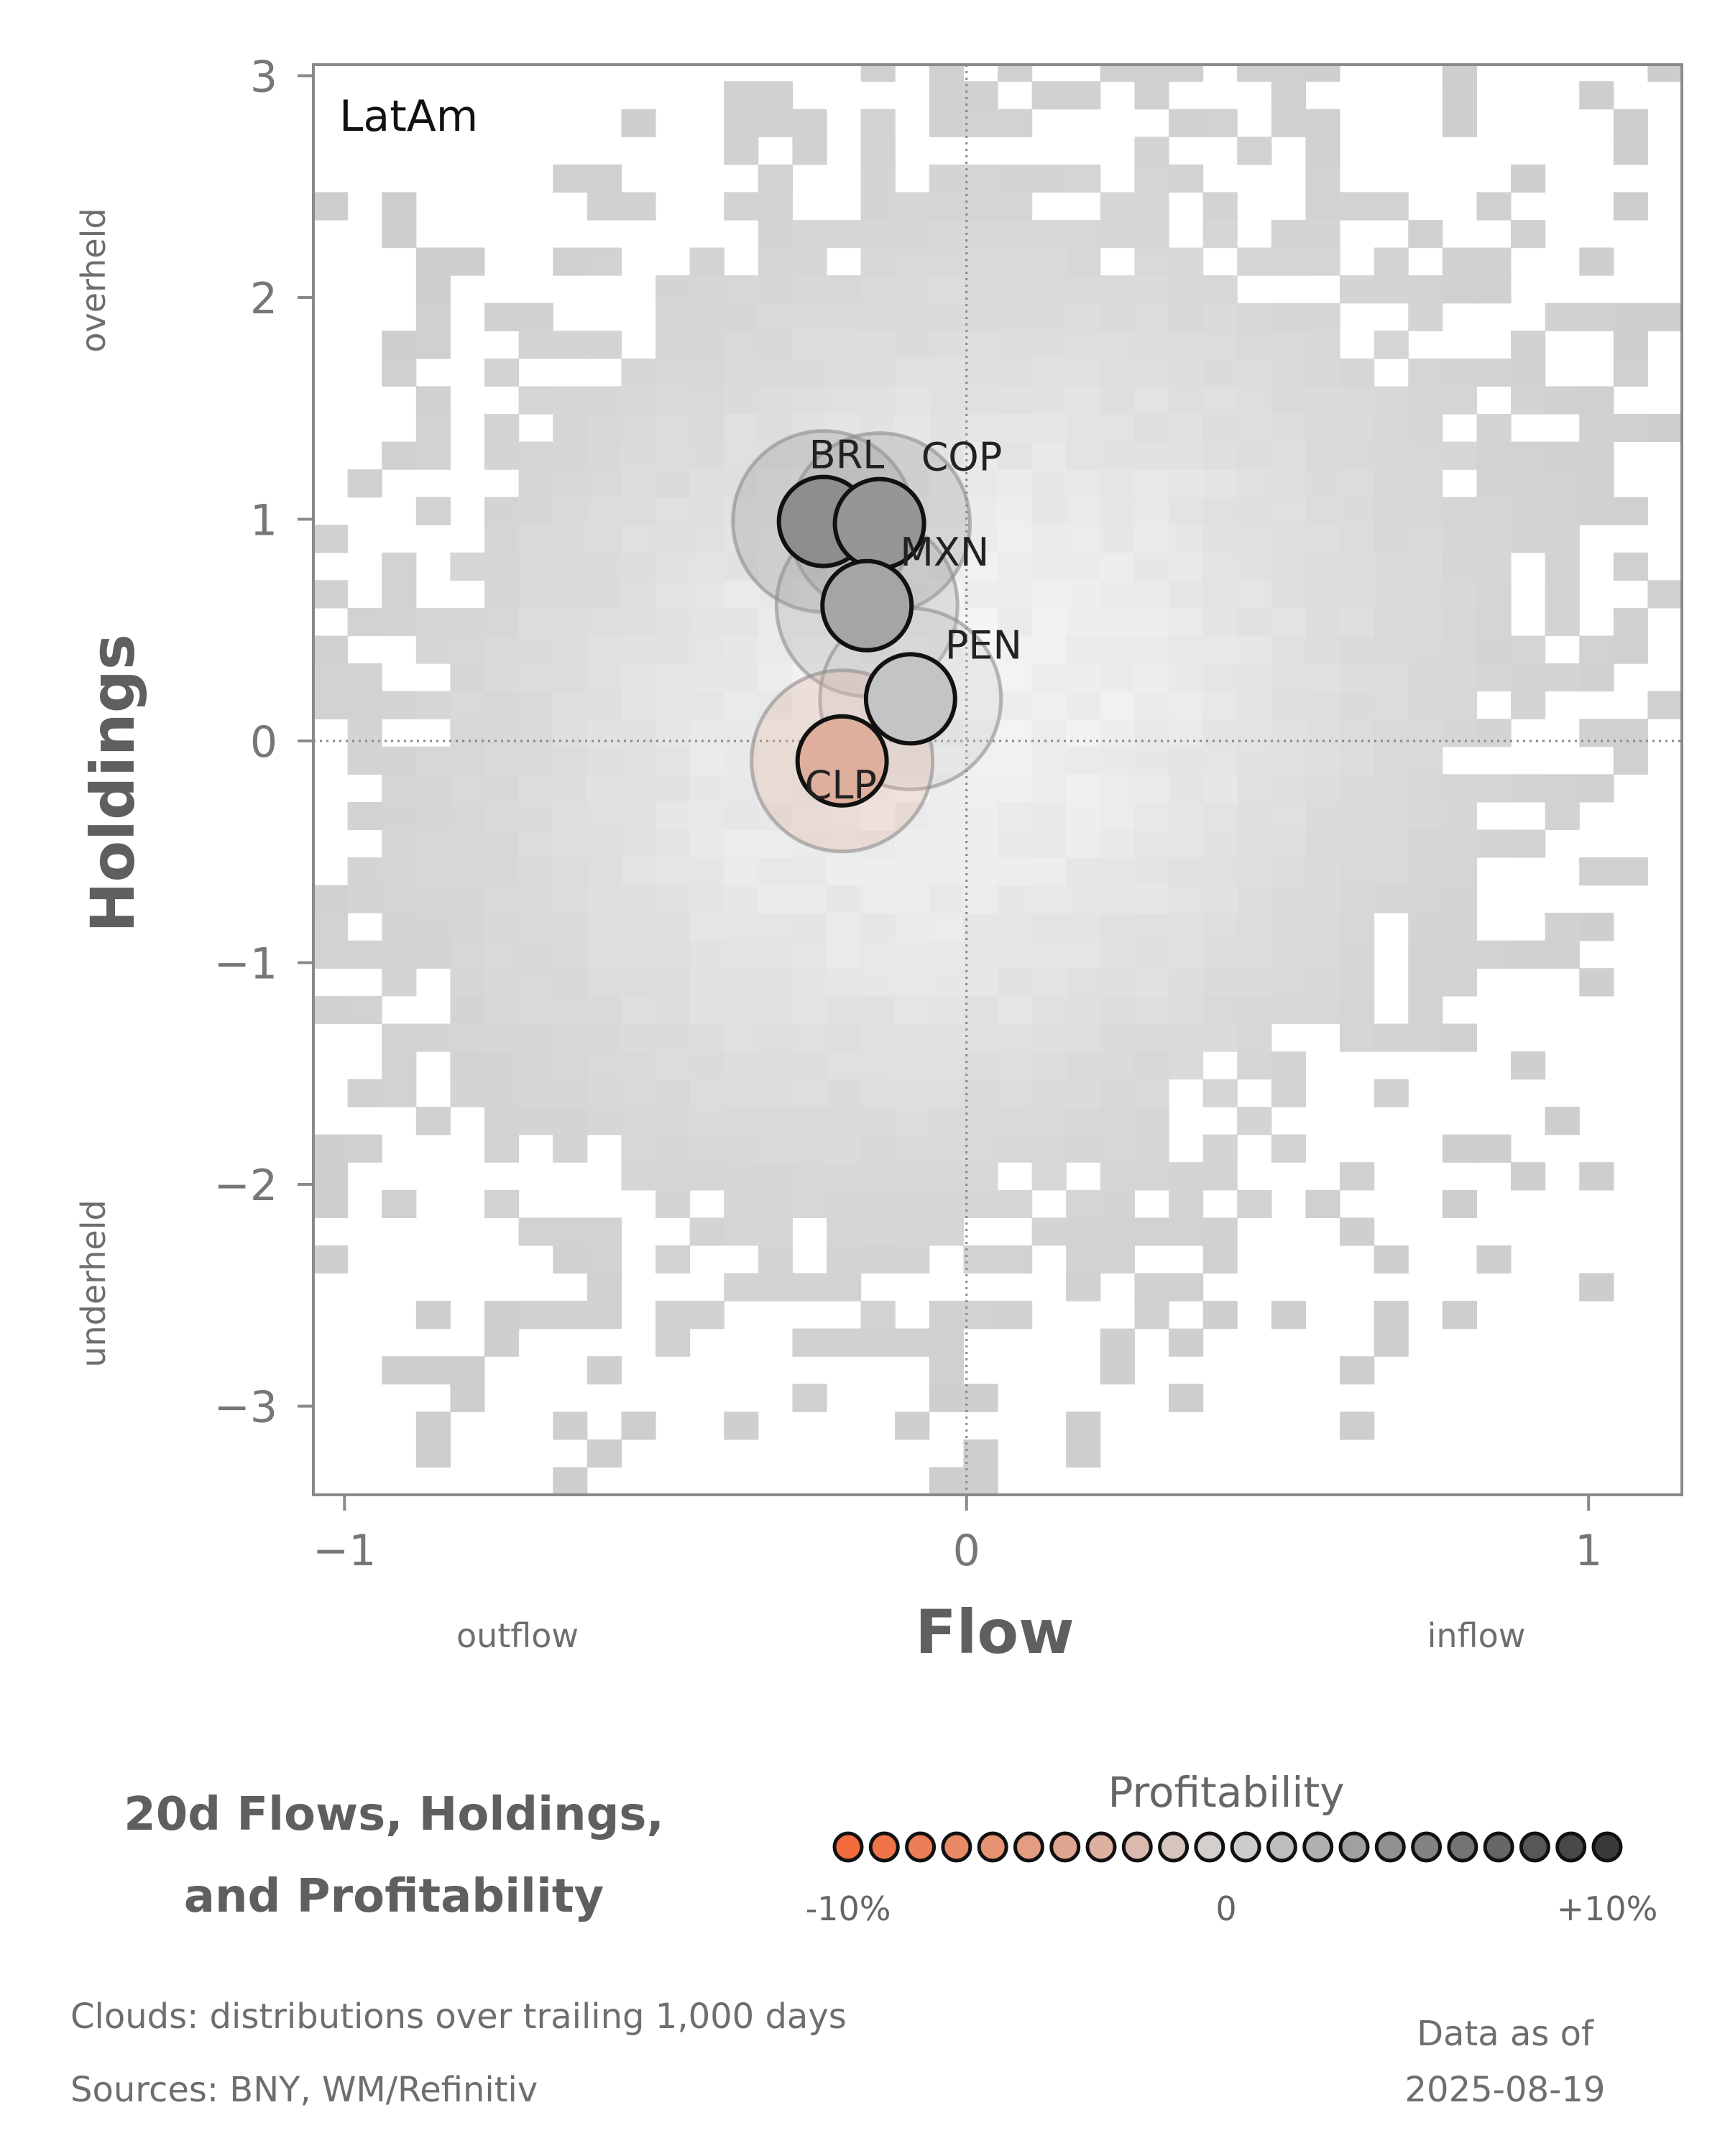  I want to click on legend-dot, so click(1571, 1847).